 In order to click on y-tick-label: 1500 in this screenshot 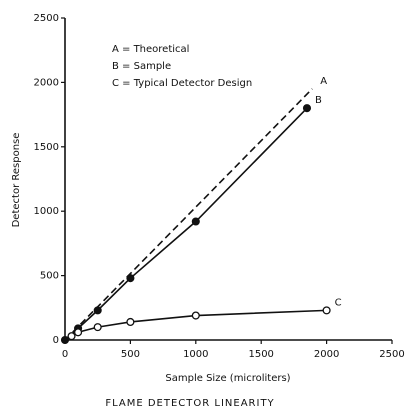, I will do `click(46, 147)`.